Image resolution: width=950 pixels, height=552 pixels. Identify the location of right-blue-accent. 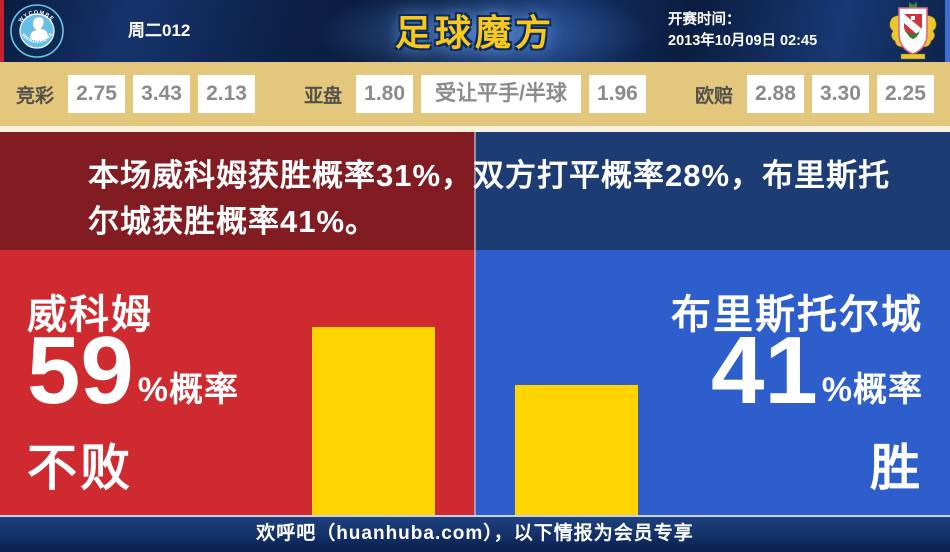
(947, 31).